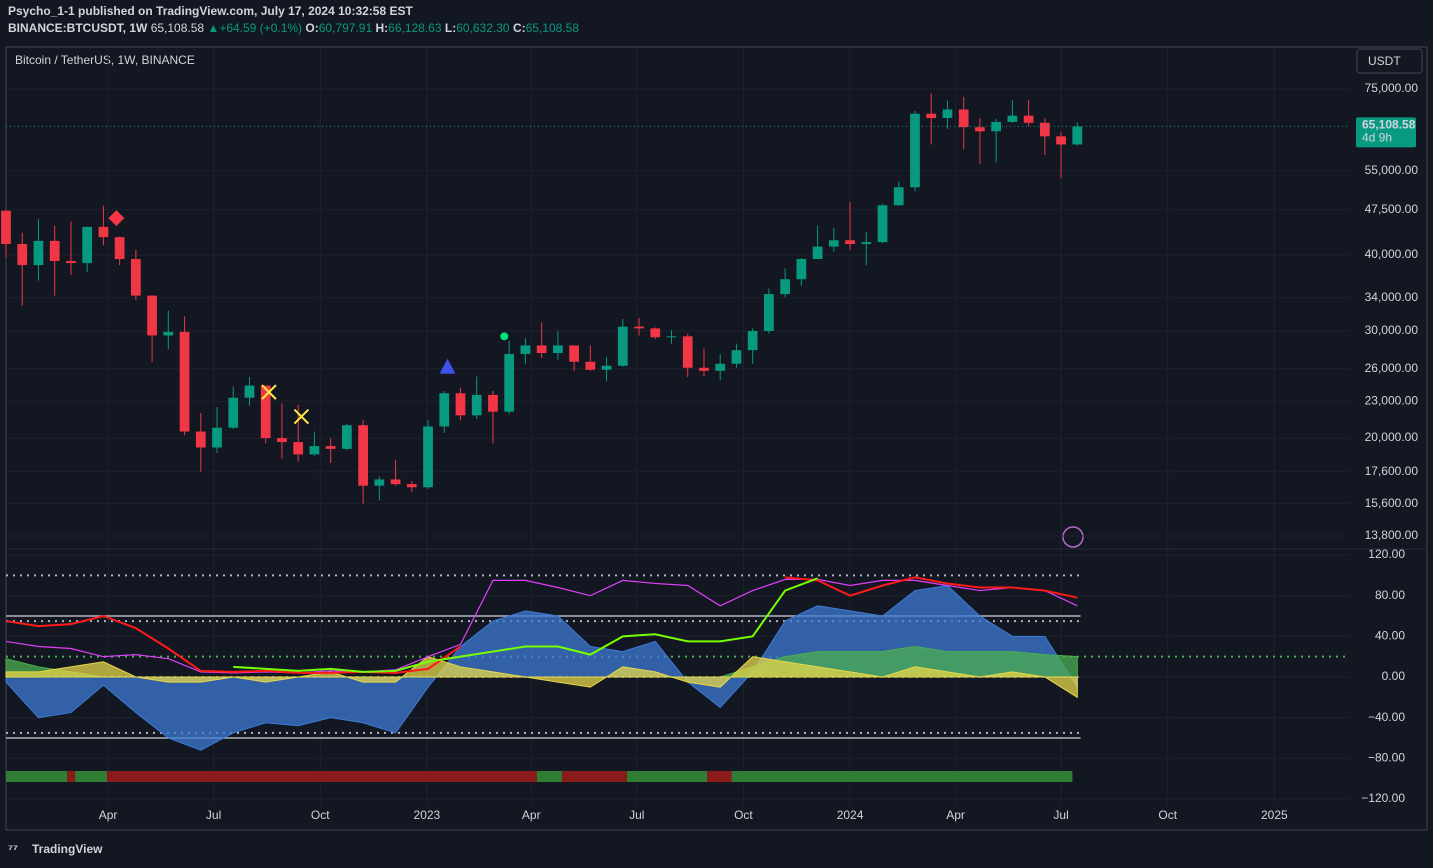  What do you see at coordinates (1377, 138) in the screenshot?
I see `countdown: 4d 9h` at bounding box center [1377, 138].